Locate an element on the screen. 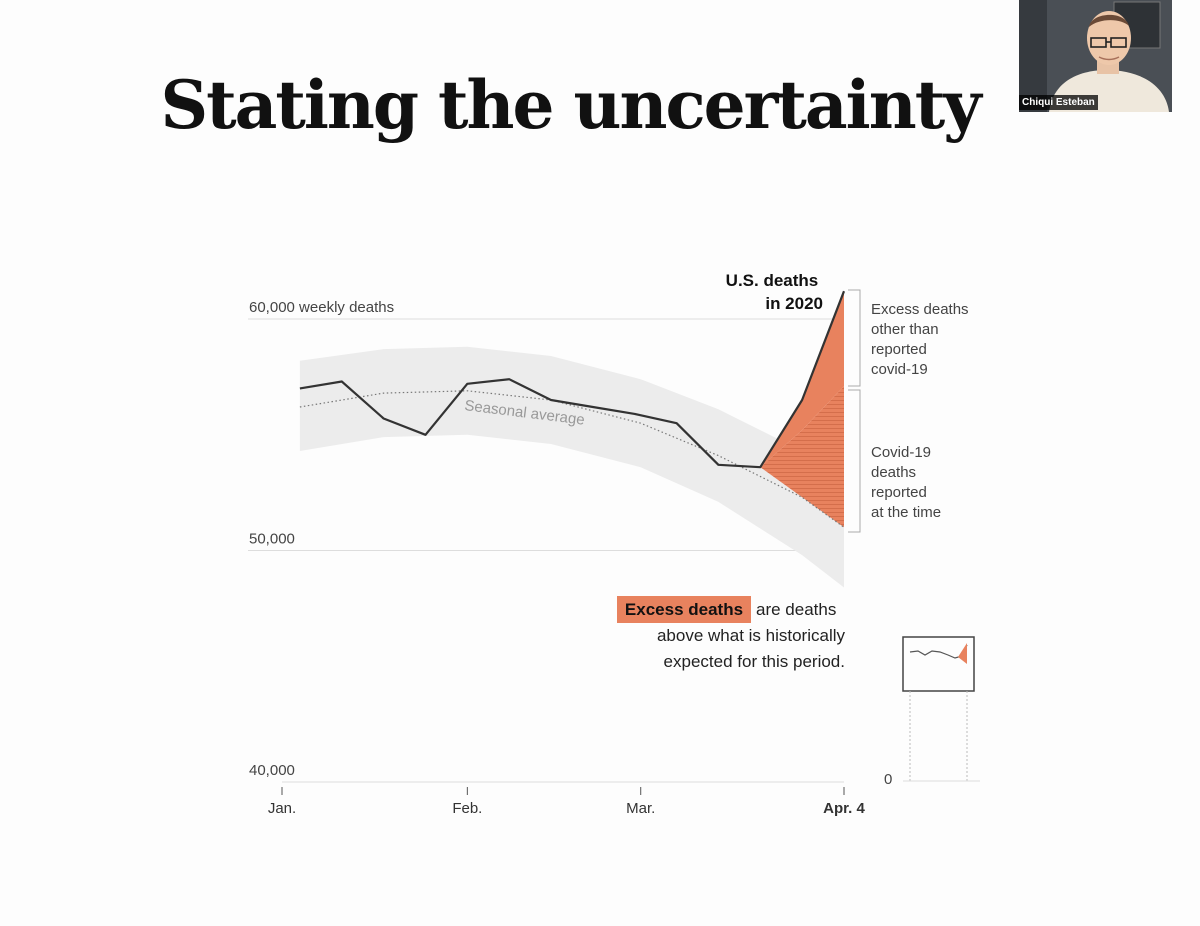 The height and width of the screenshot is (926, 1200). definition-highlight: Excess deaths is located at coordinates (684, 609).